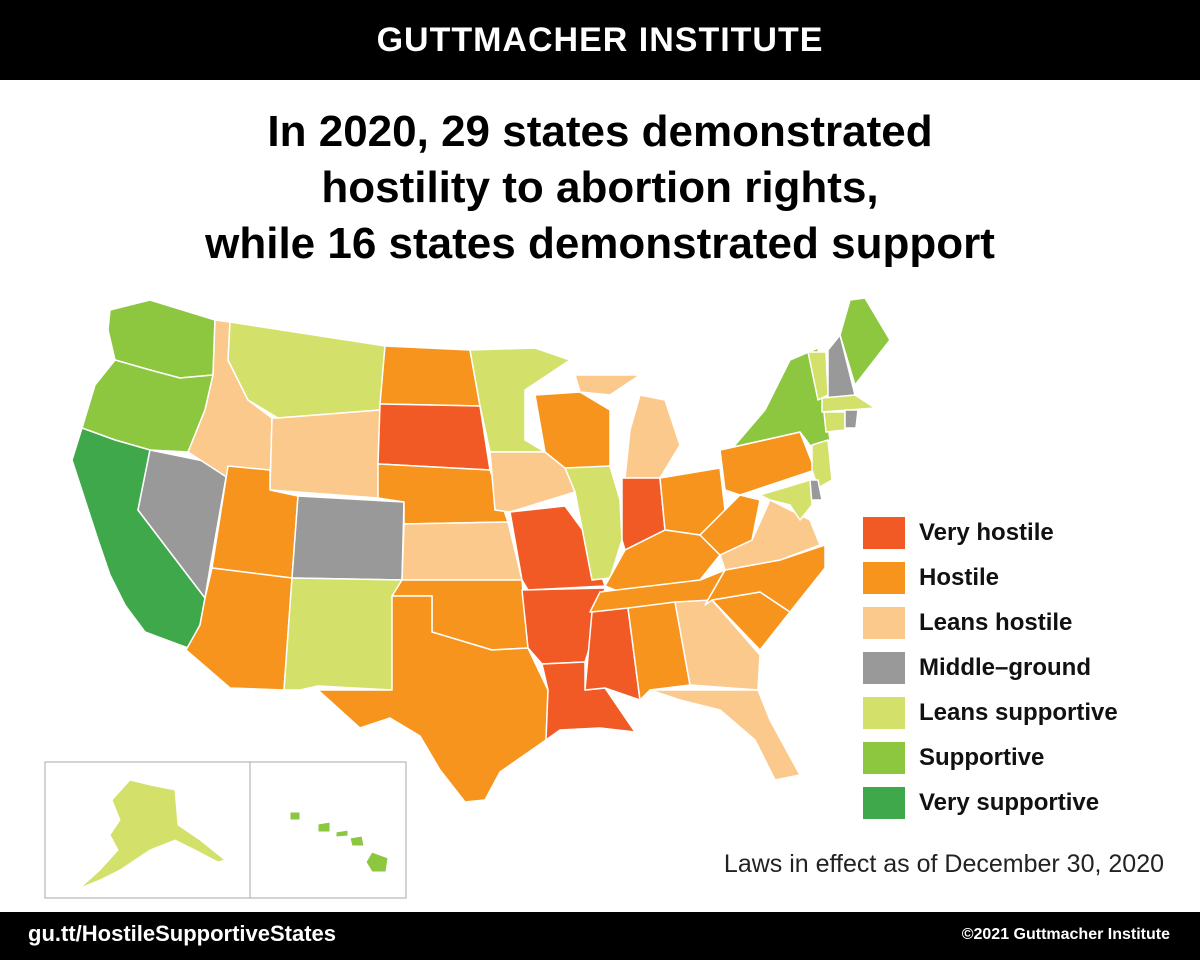  What do you see at coordinates (434, 437) in the screenshot?
I see `state-south-dakota` at bounding box center [434, 437].